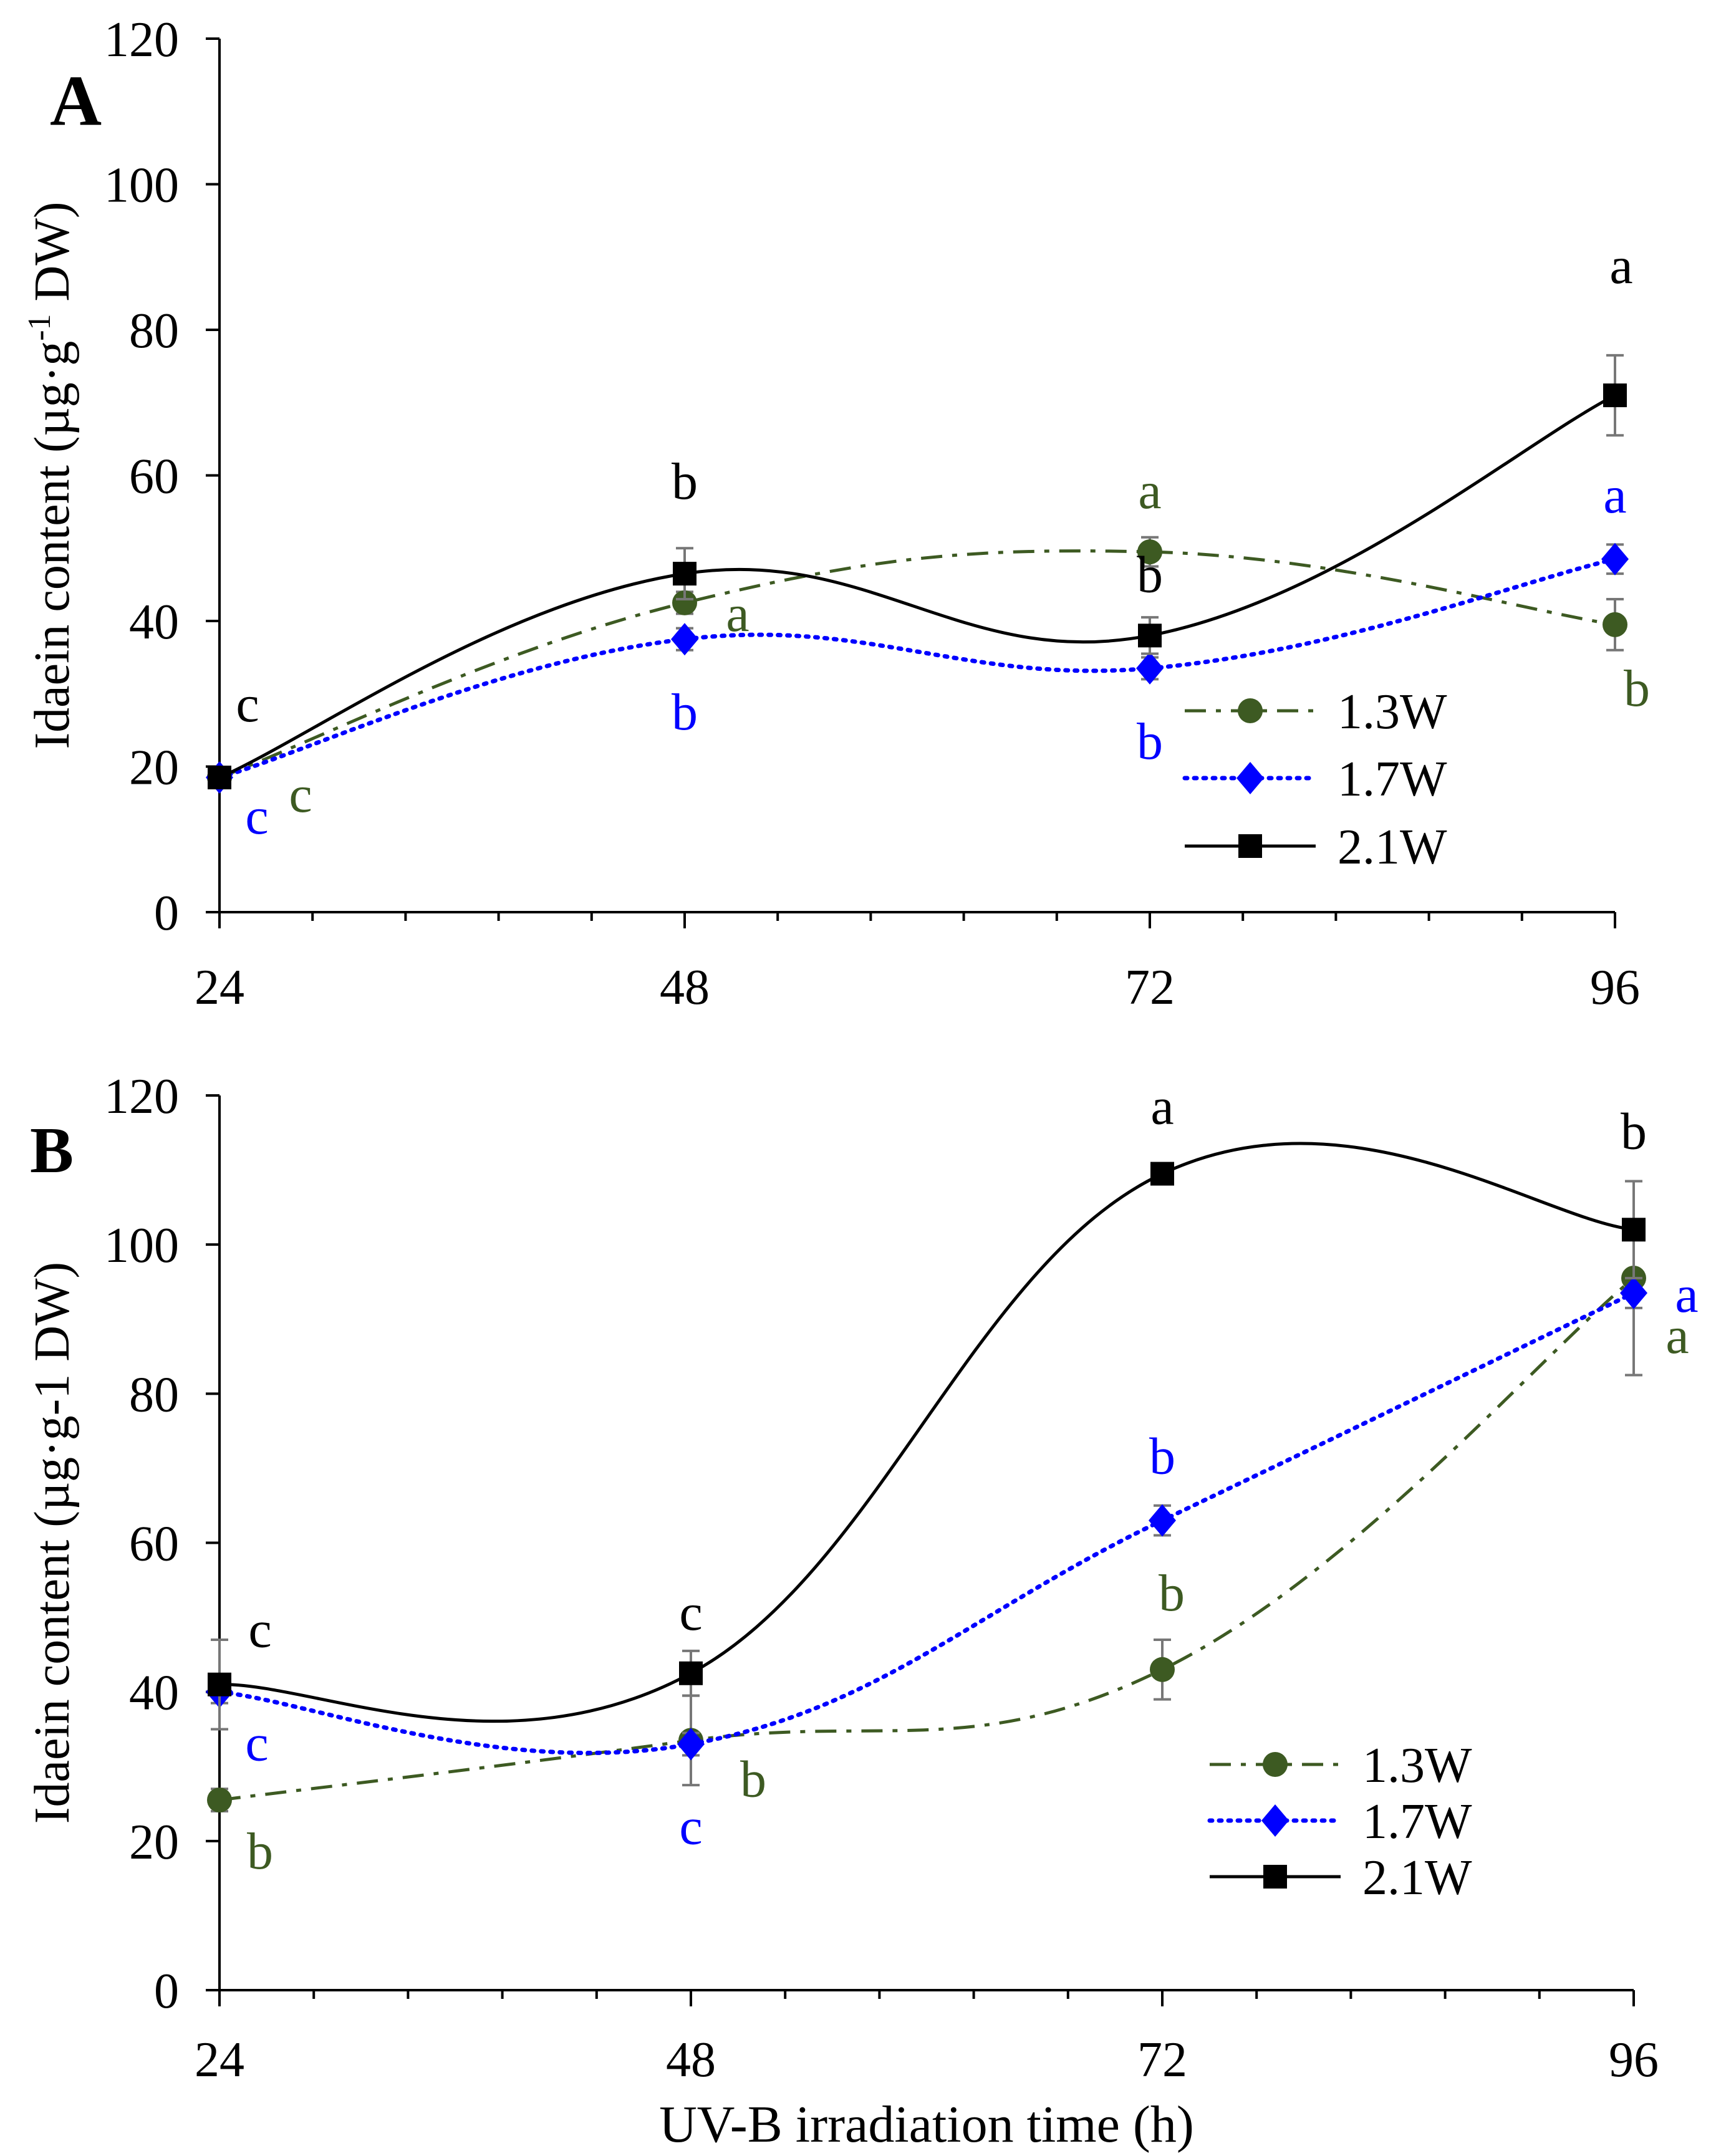  Describe the element at coordinates (52, 1150) in the screenshot. I see `panel-label: B` at that location.